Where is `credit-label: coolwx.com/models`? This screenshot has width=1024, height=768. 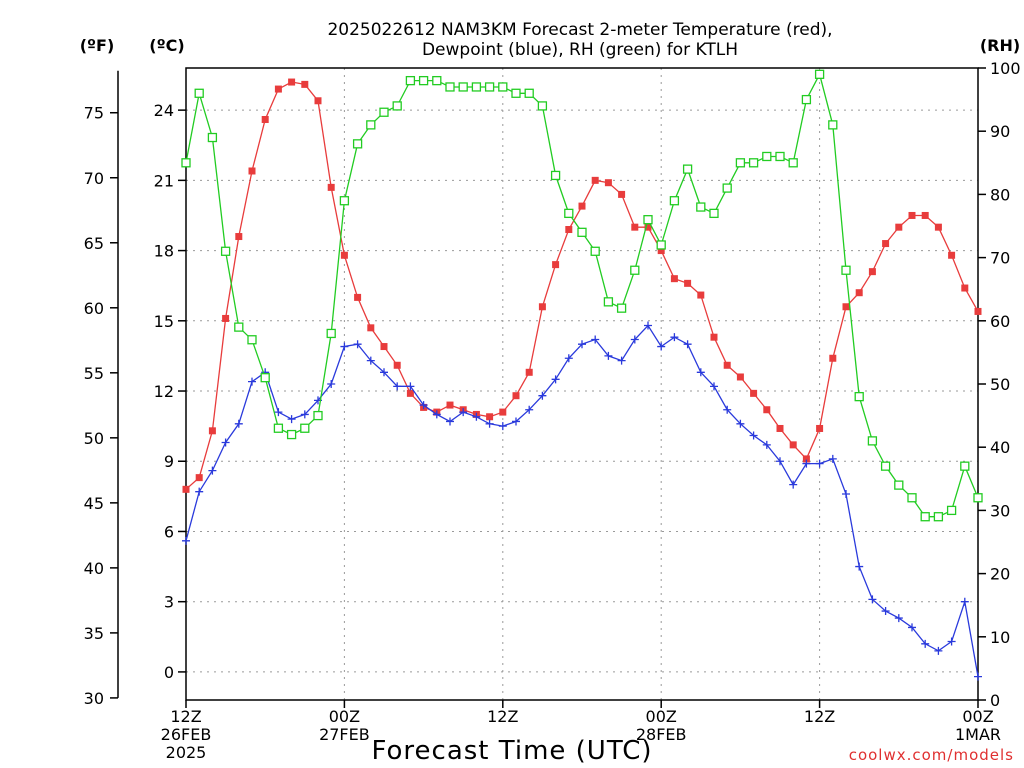 credit-label: coolwx.com/models is located at coordinates (931, 755).